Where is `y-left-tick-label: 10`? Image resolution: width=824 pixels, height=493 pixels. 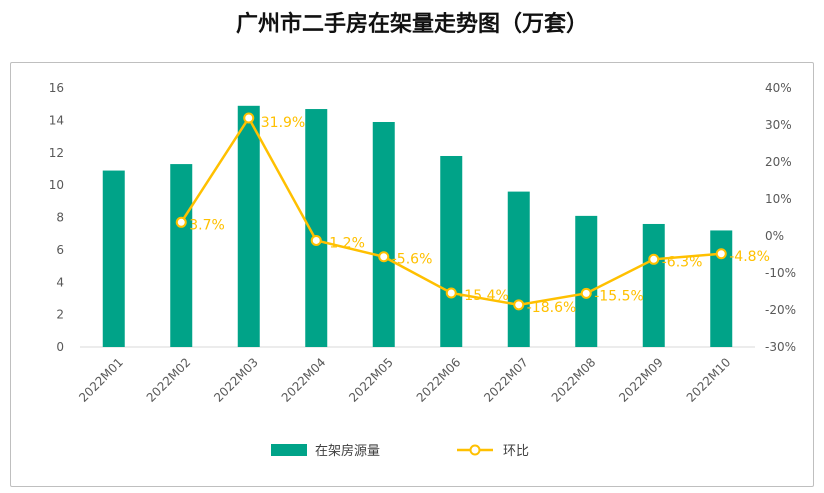 y-left-tick-label: 10 is located at coordinates (56, 185).